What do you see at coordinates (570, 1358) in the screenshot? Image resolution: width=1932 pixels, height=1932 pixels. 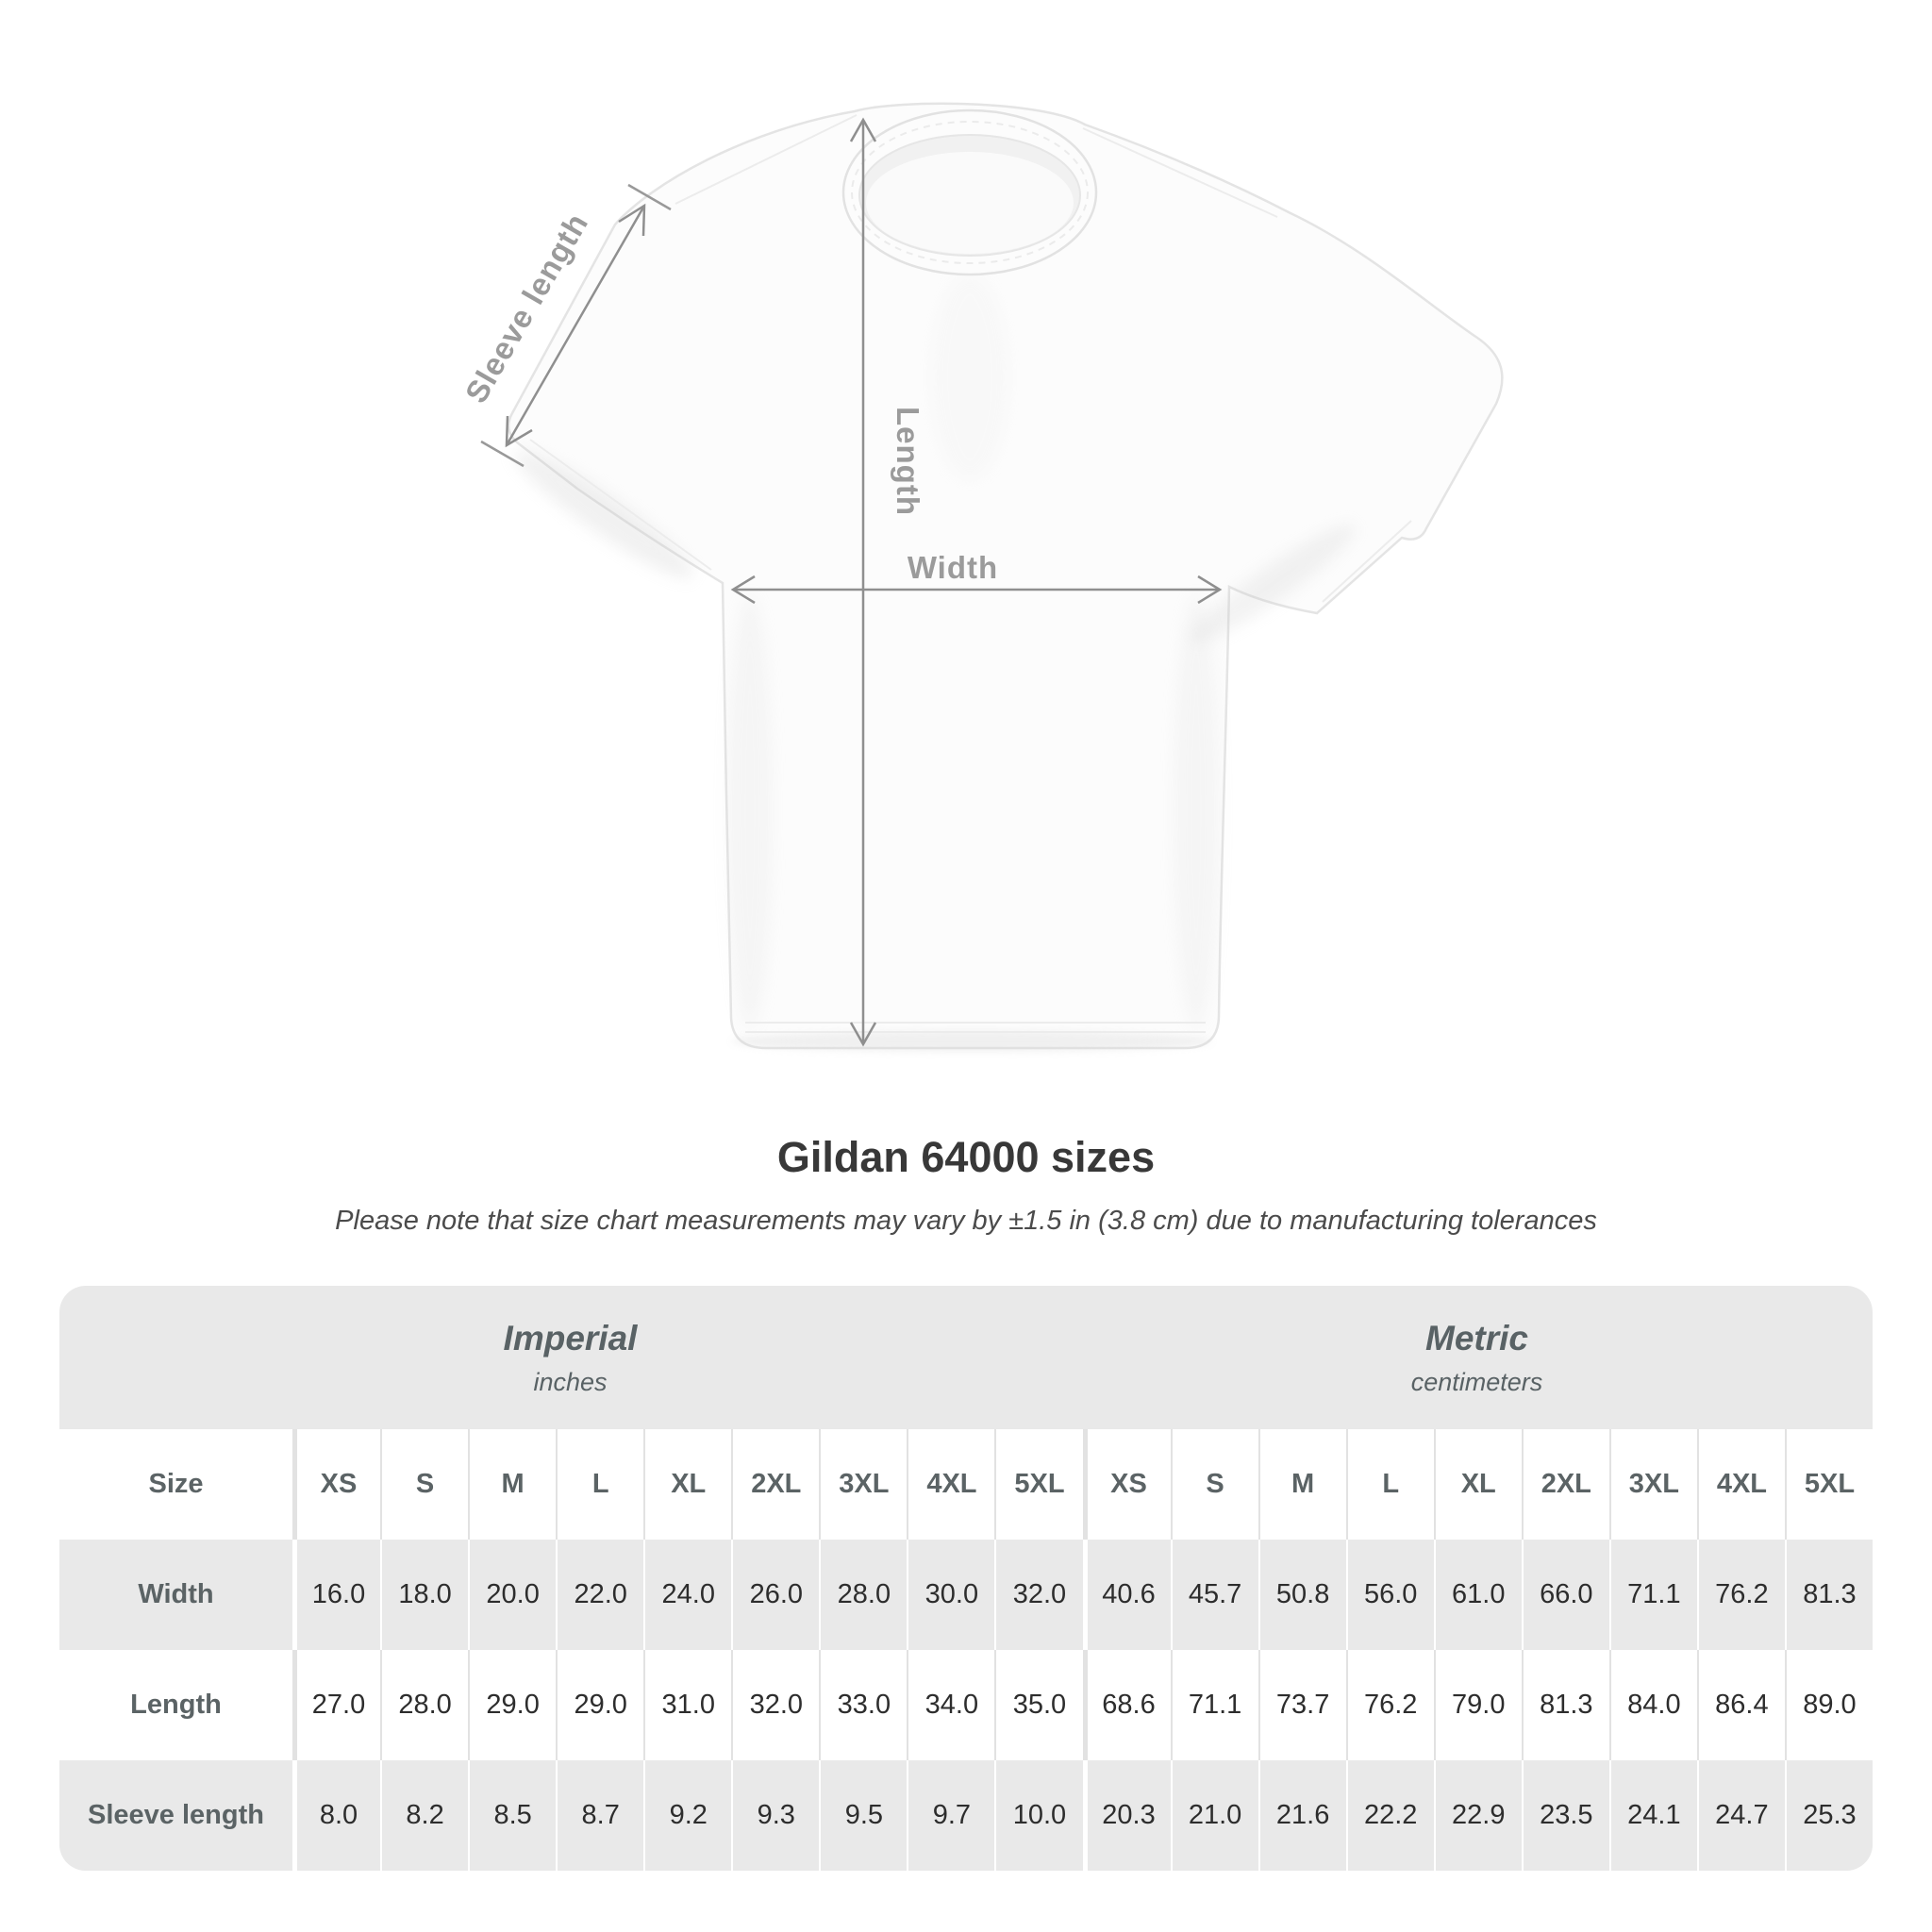 I see `imperial-section-header: Imperial inches` at bounding box center [570, 1358].